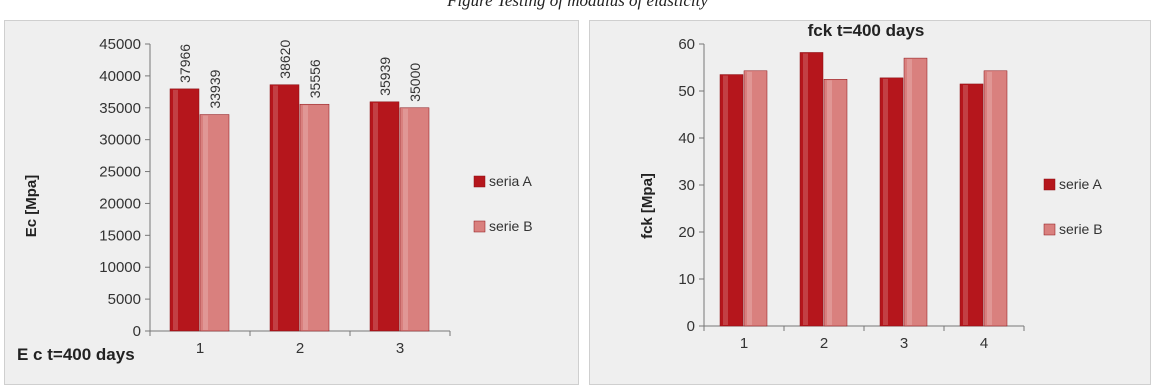 The image size is (1155, 386). I want to click on bar-data-label: 35939, so click(385, 76).